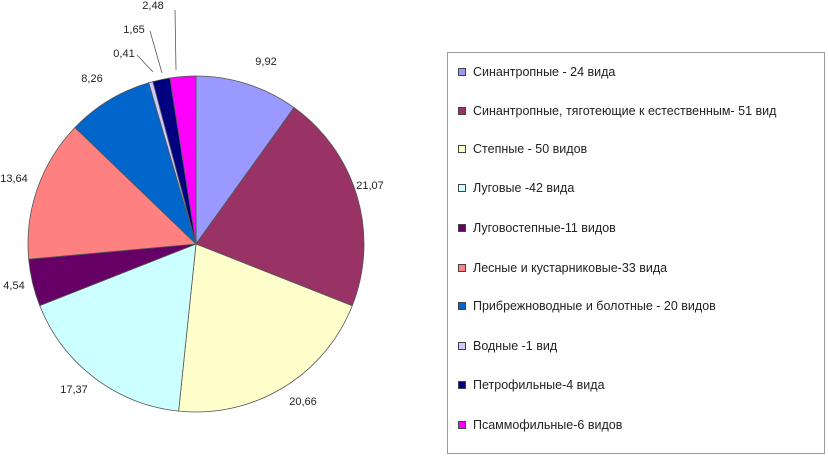  Describe the element at coordinates (544, 228) in the screenshot. I see `legend-label: Луговостепные-11 видов` at that location.